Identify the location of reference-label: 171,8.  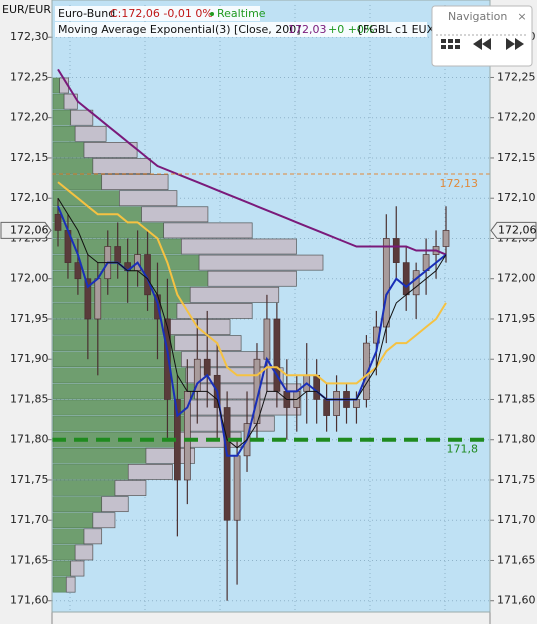
(463, 449).